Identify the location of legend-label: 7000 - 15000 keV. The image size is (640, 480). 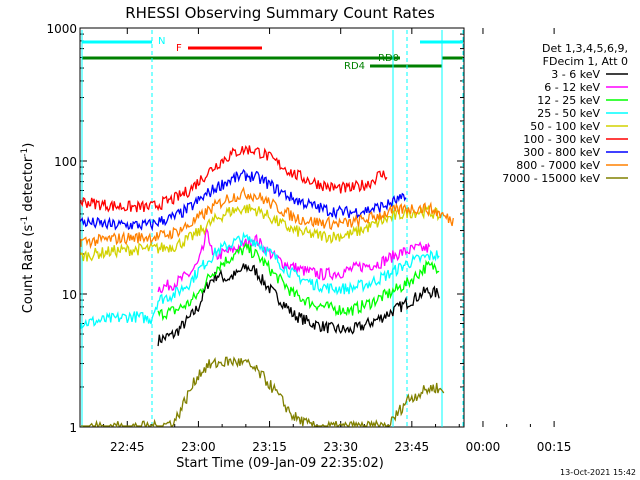
(551, 178).